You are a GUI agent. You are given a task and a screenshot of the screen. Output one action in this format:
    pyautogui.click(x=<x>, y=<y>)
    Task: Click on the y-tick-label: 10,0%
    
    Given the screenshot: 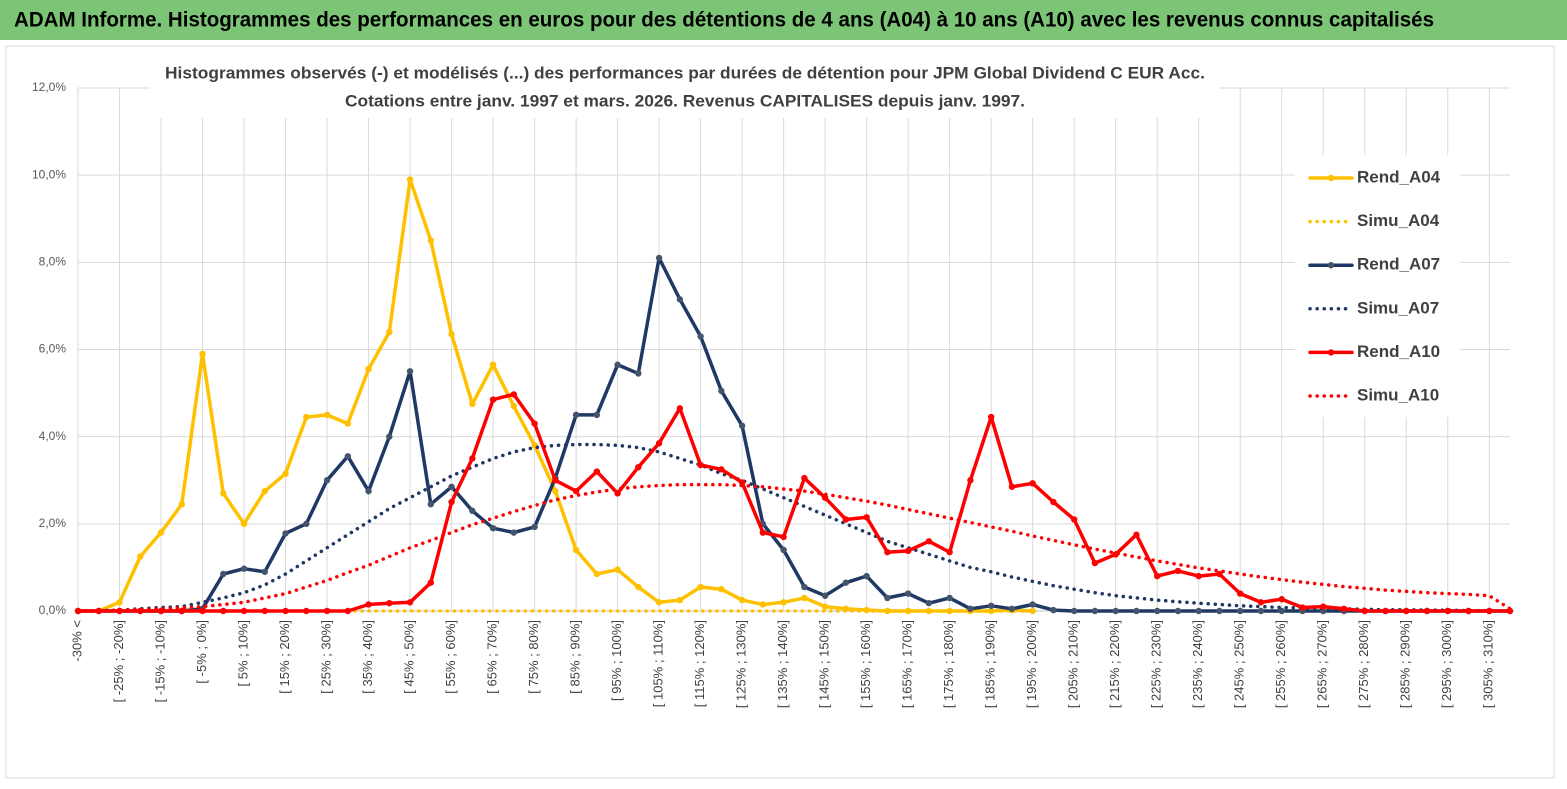 What is the action you would take?
    pyautogui.click(x=49, y=174)
    